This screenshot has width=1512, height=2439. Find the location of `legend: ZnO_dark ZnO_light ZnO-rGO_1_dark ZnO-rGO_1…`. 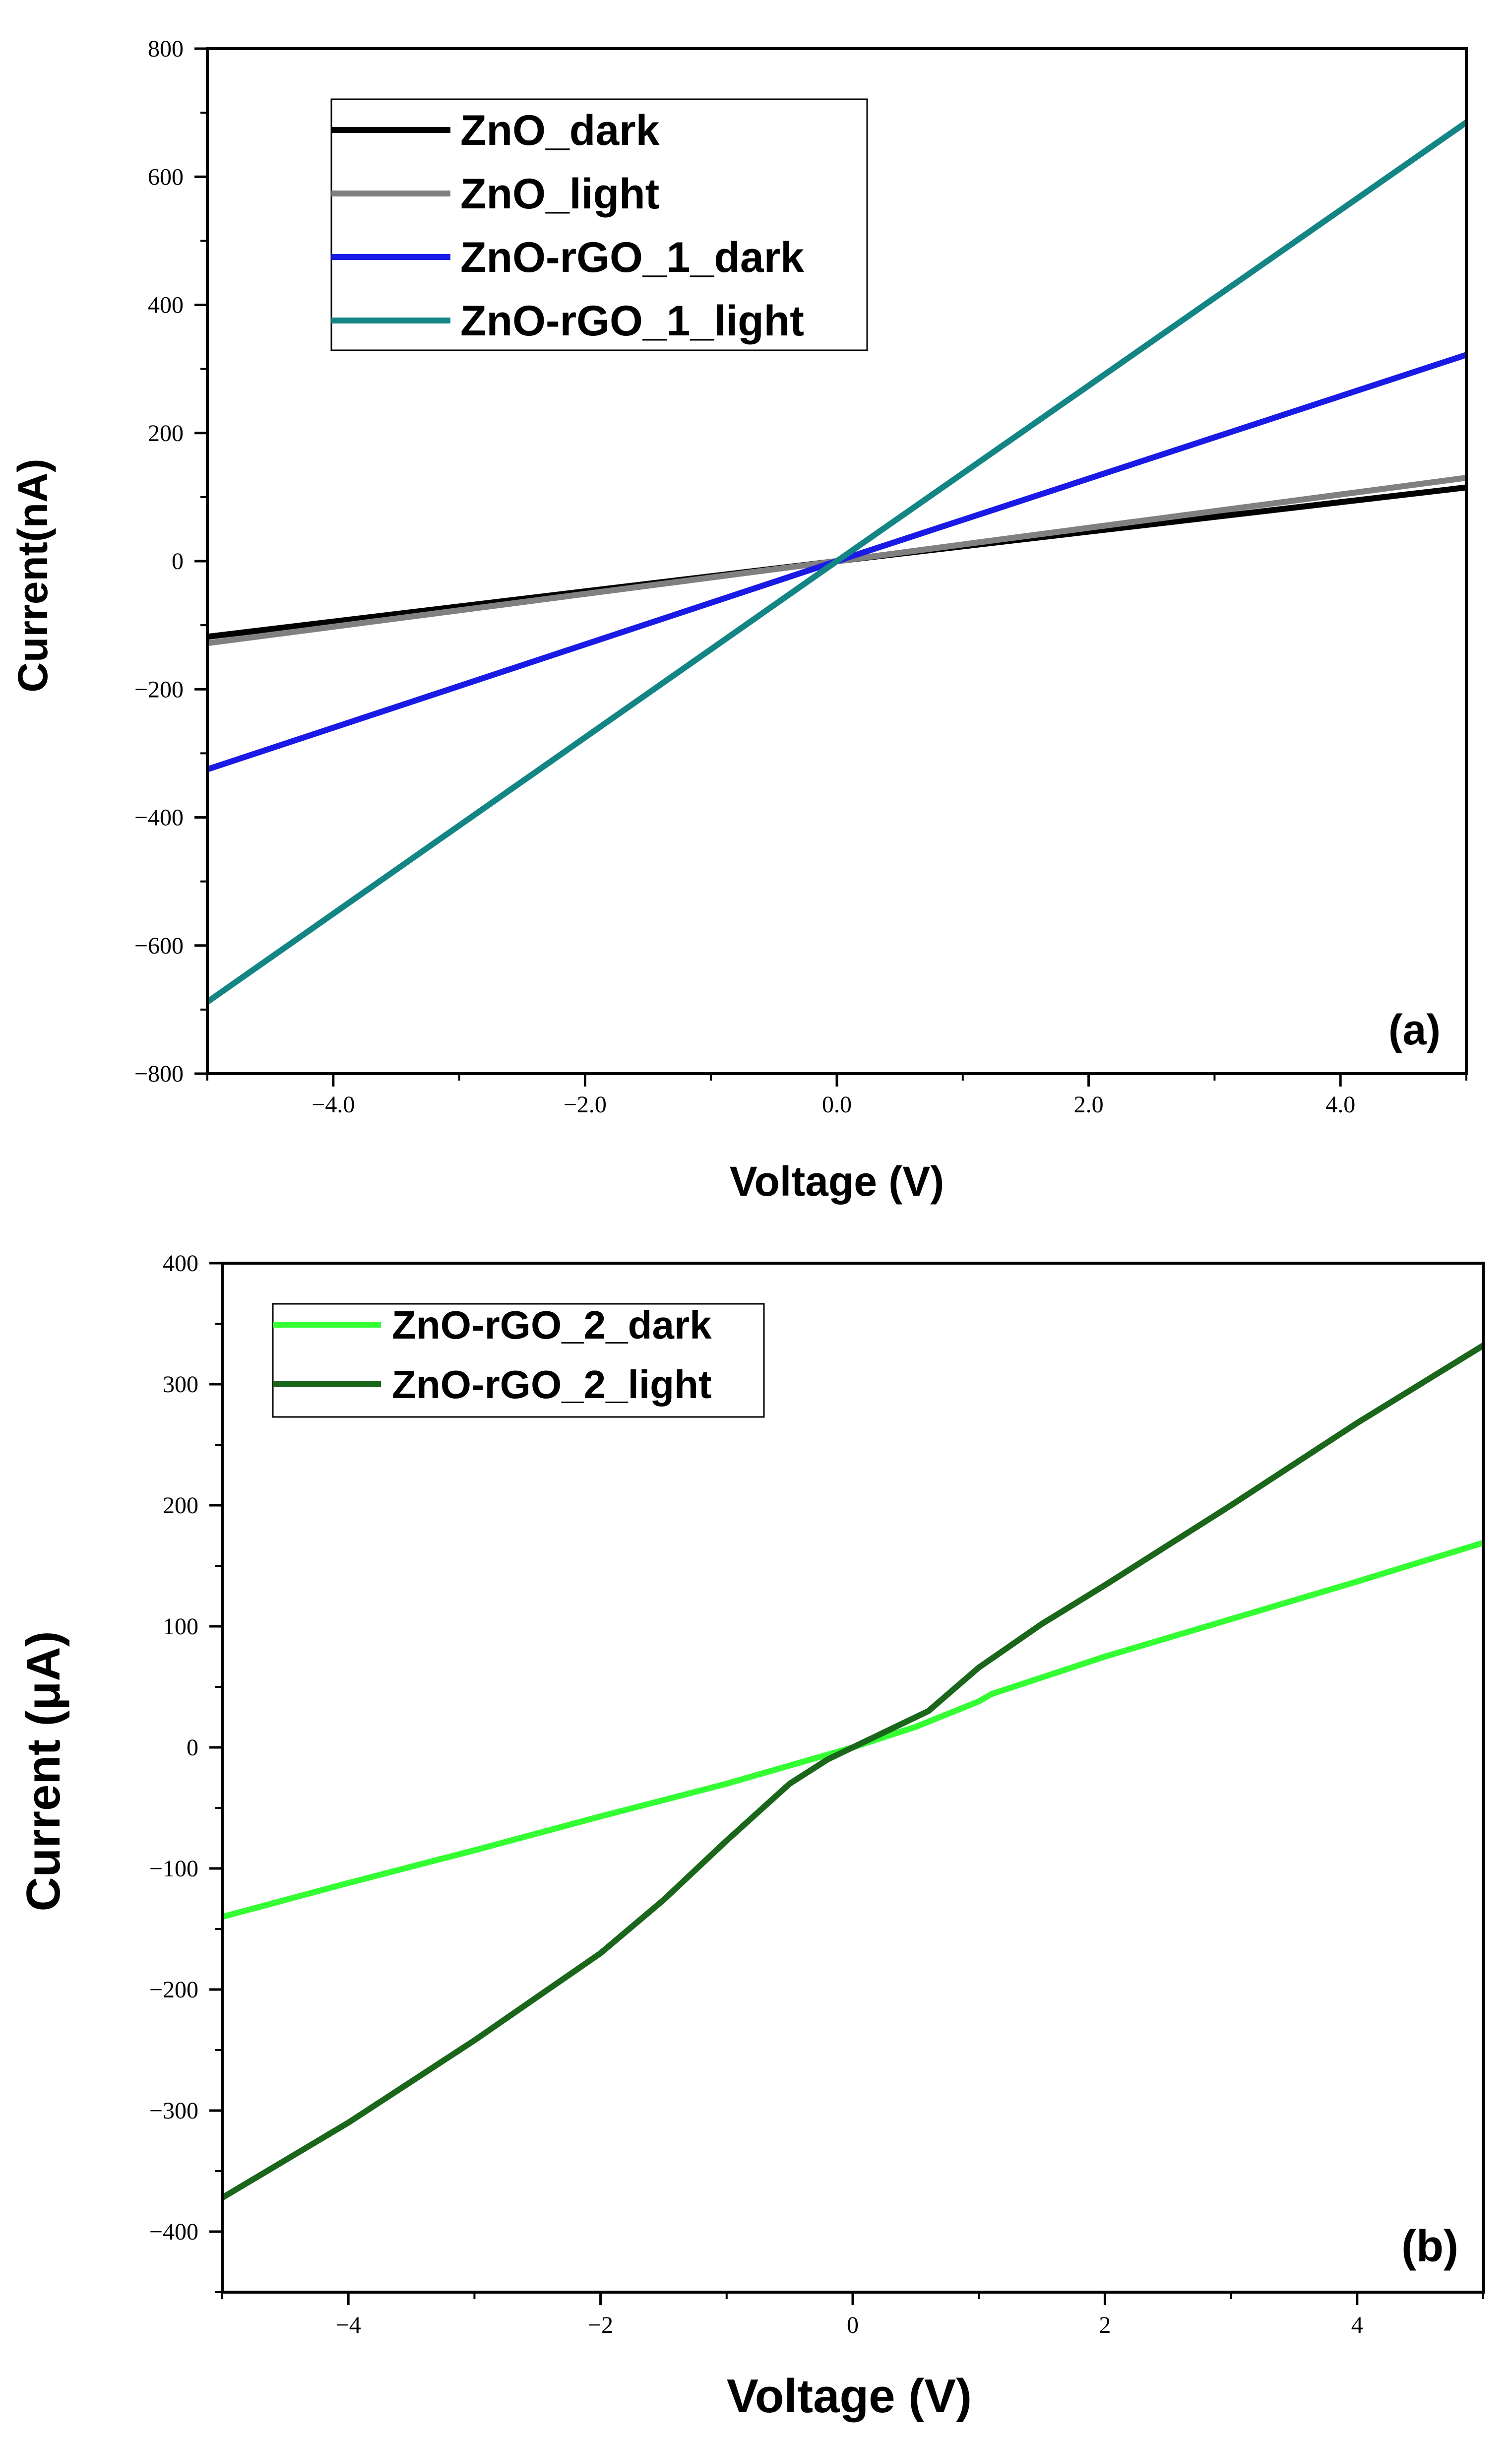

legend: ZnO_dark ZnO_light ZnO-rGO_1_dark ZnO-rGO_1… is located at coordinates (599, 224).